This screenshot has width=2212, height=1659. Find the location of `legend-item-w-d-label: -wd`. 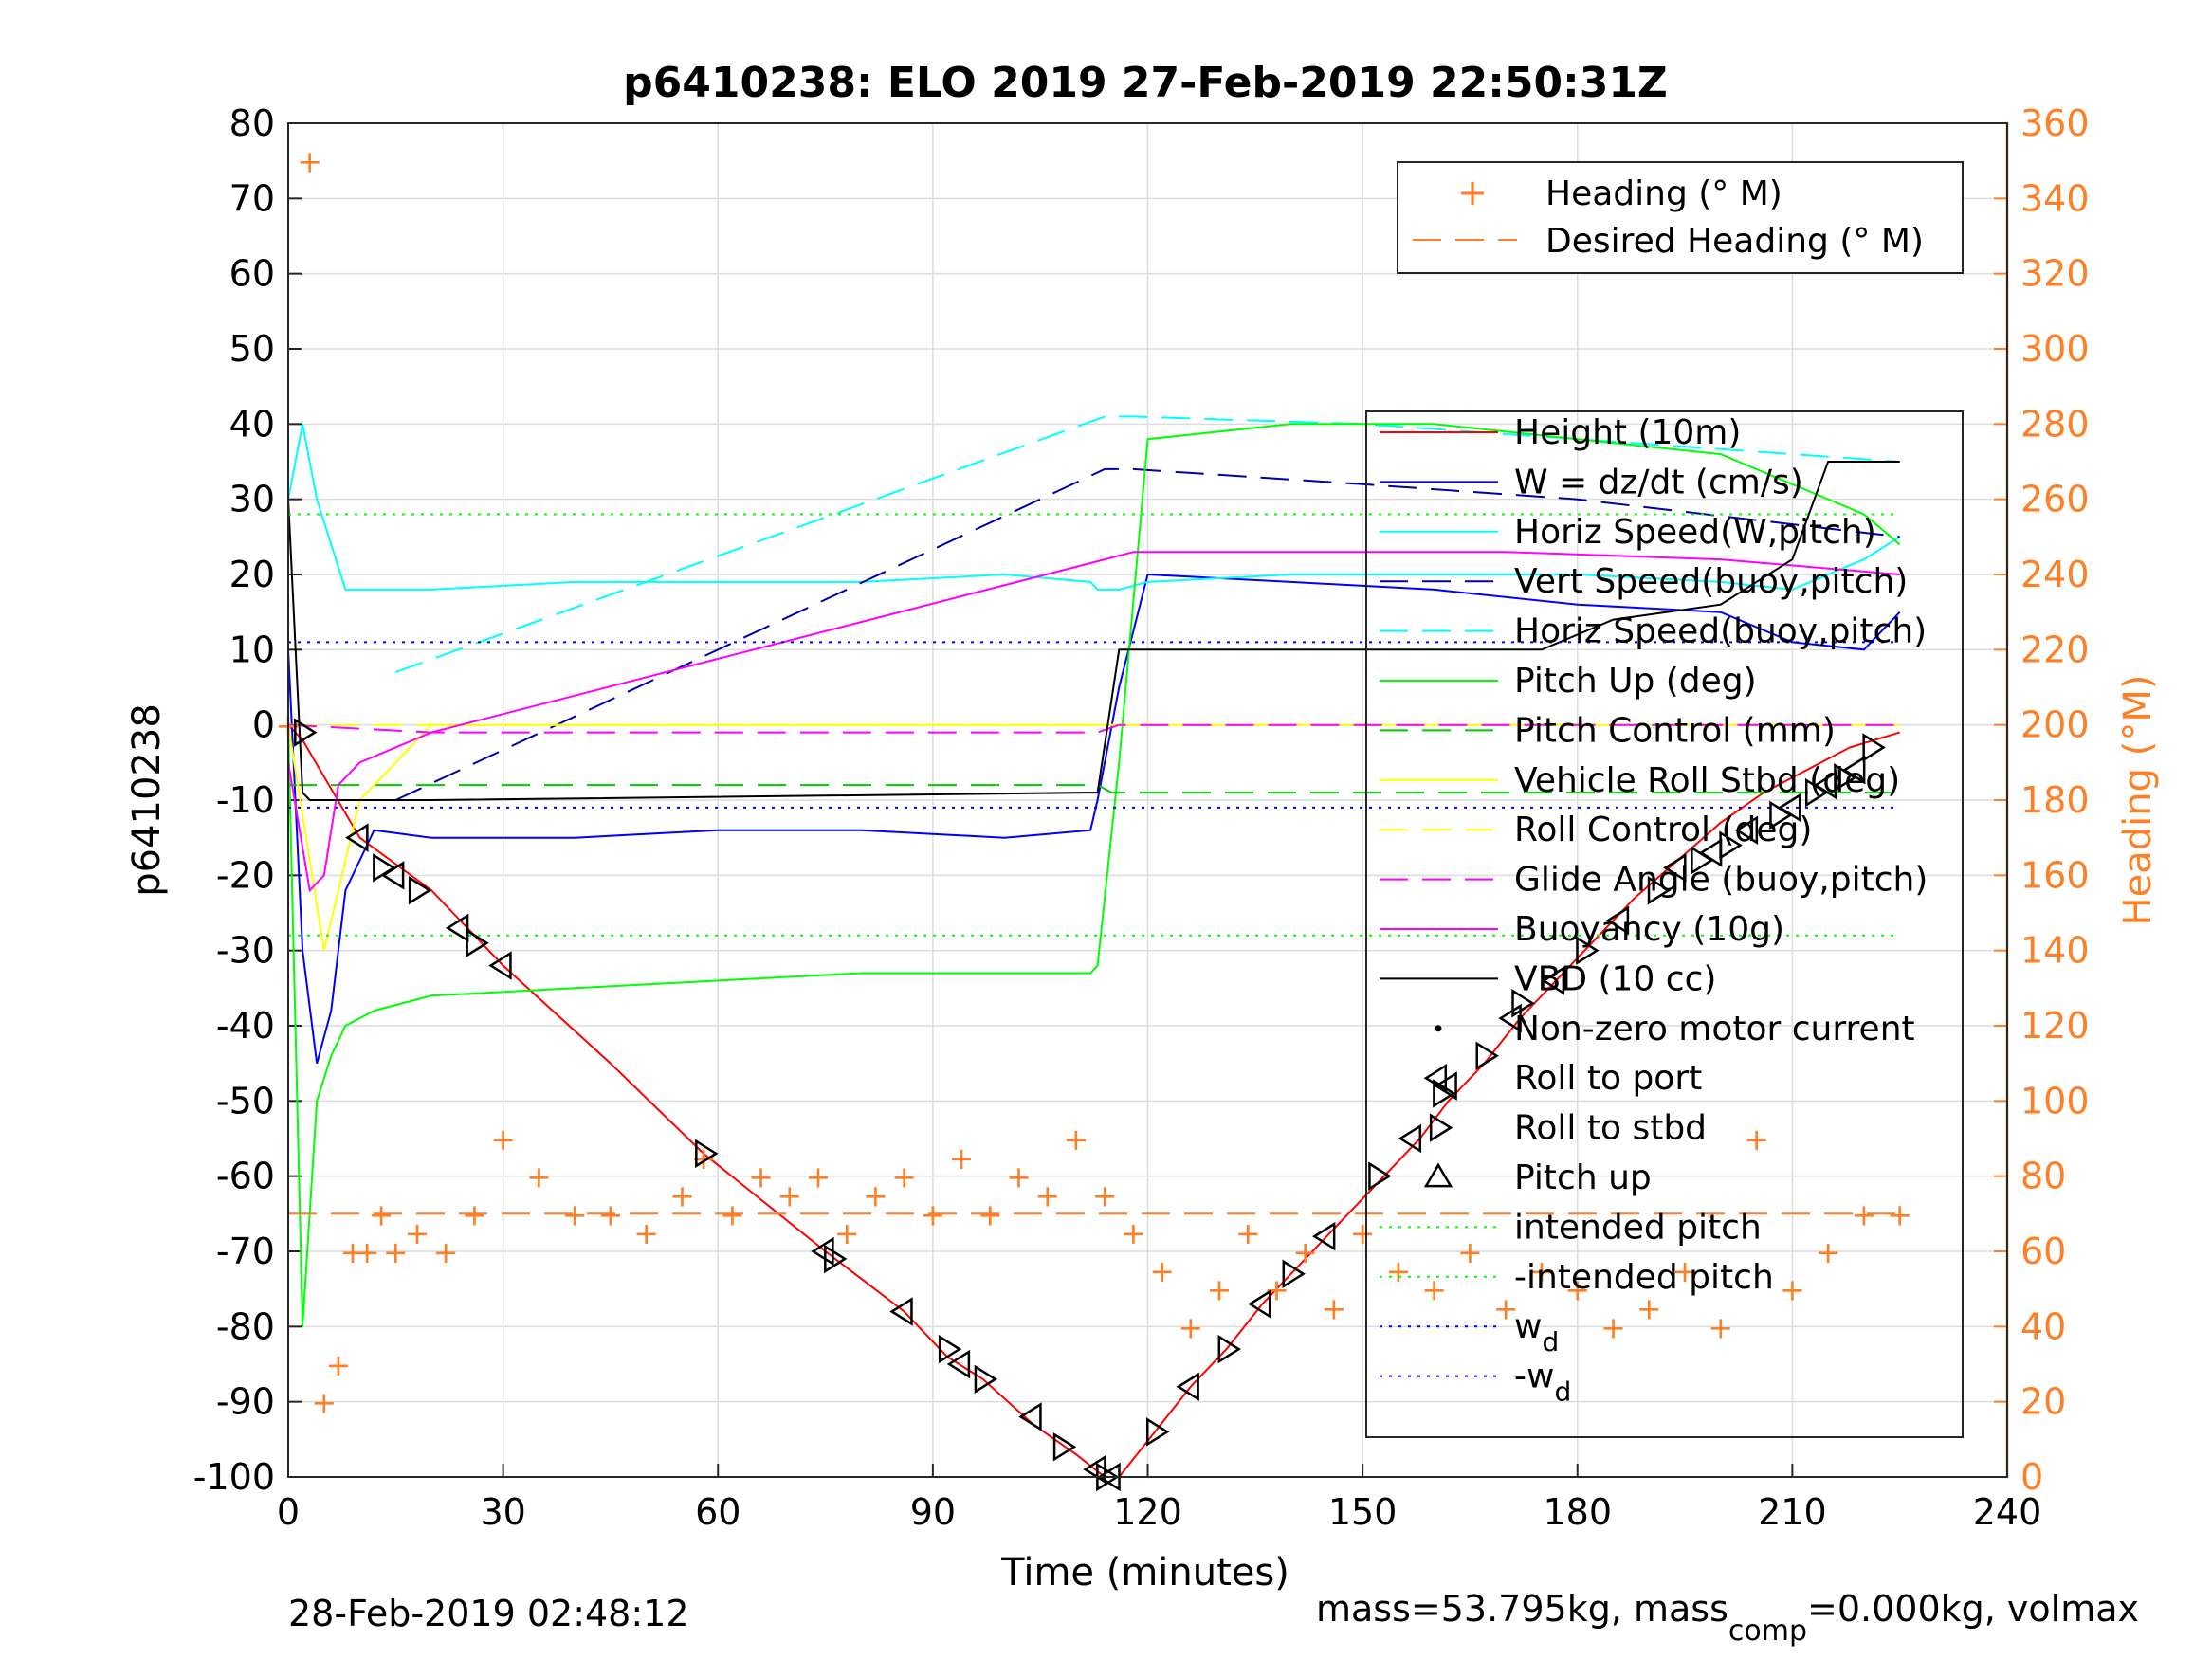

legend-item-w-d-label: -wd is located at coordinates (1542, 1383).